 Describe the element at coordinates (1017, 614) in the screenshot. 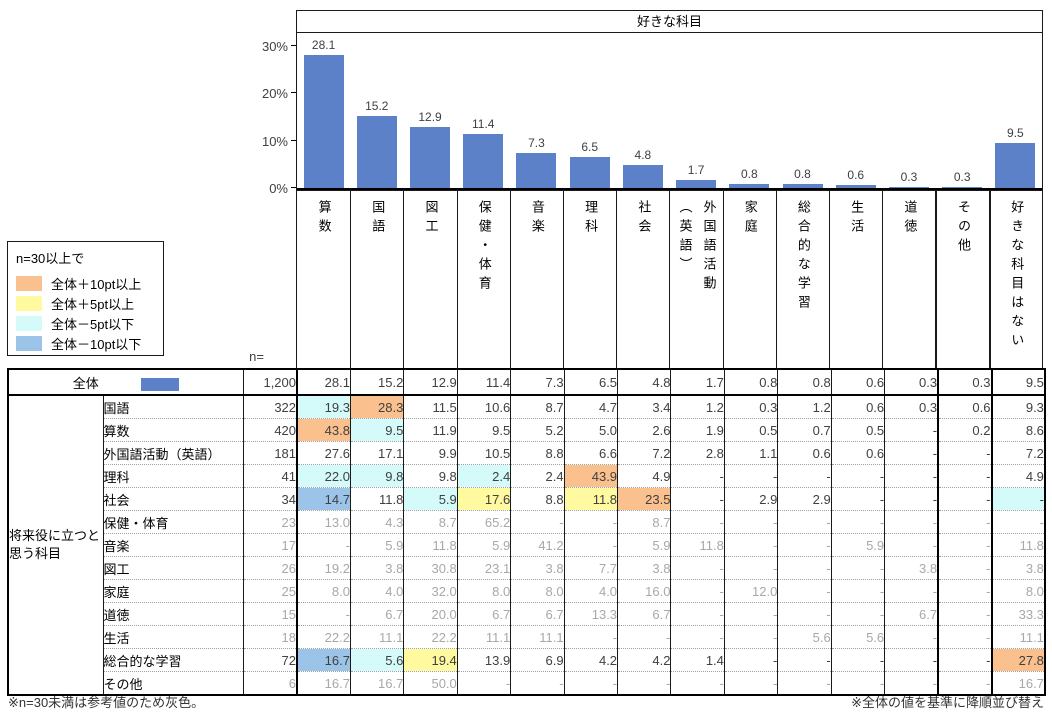

I see `table-cell: 33.3` at that location.